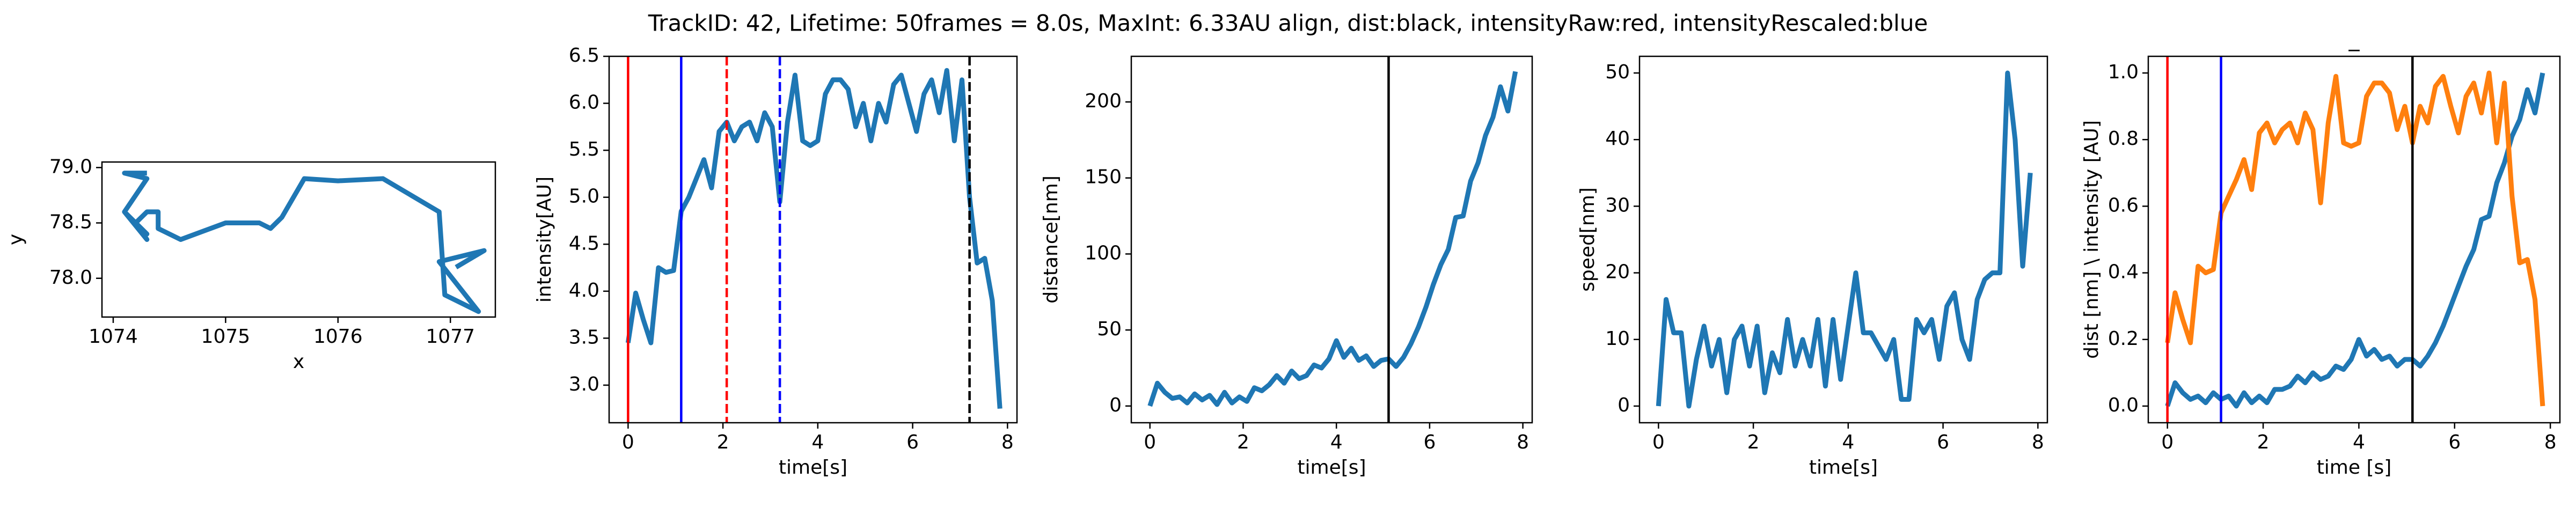 This screenshot has width=2576, height=515. Describe the element at coordinates (2123, 139) in the screenshot. I see `y-tick-label: 0.8` at that location.